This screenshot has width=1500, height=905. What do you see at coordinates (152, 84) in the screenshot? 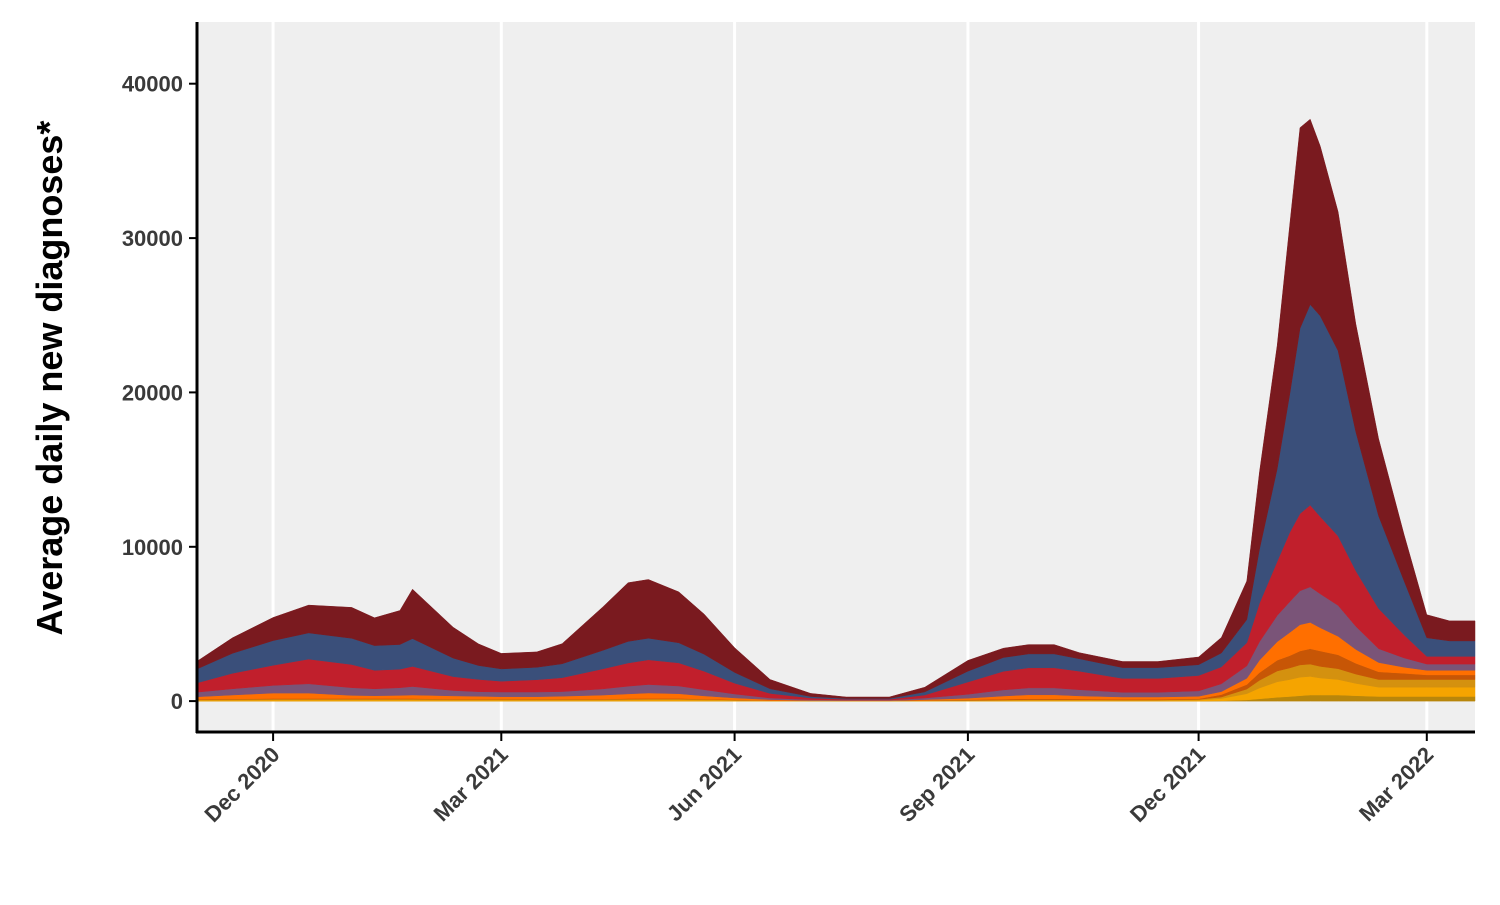
I see `y-tick-label-4: 40000` at bounding box center [152, 84].